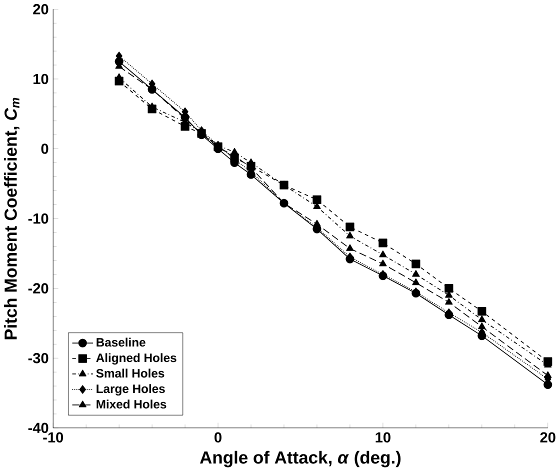 The height and width of the screenshot is (471, 560). What do you see at coordinates (38, 288) in the screenshot?
I see `y-tick-label: -20` at bounding box center [38, 288].